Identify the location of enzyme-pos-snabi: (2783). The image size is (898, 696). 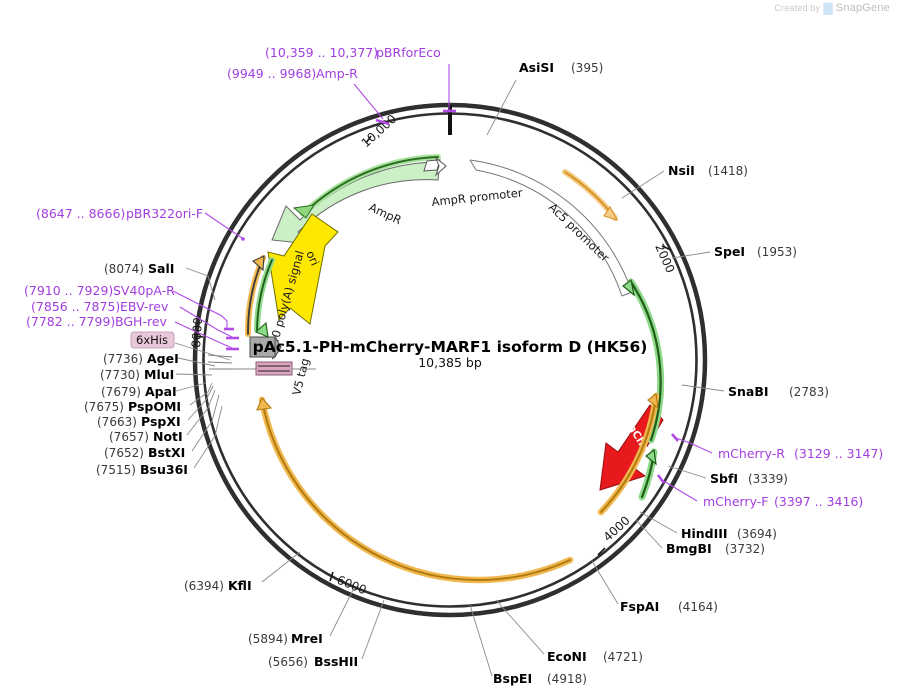
(809, 392).